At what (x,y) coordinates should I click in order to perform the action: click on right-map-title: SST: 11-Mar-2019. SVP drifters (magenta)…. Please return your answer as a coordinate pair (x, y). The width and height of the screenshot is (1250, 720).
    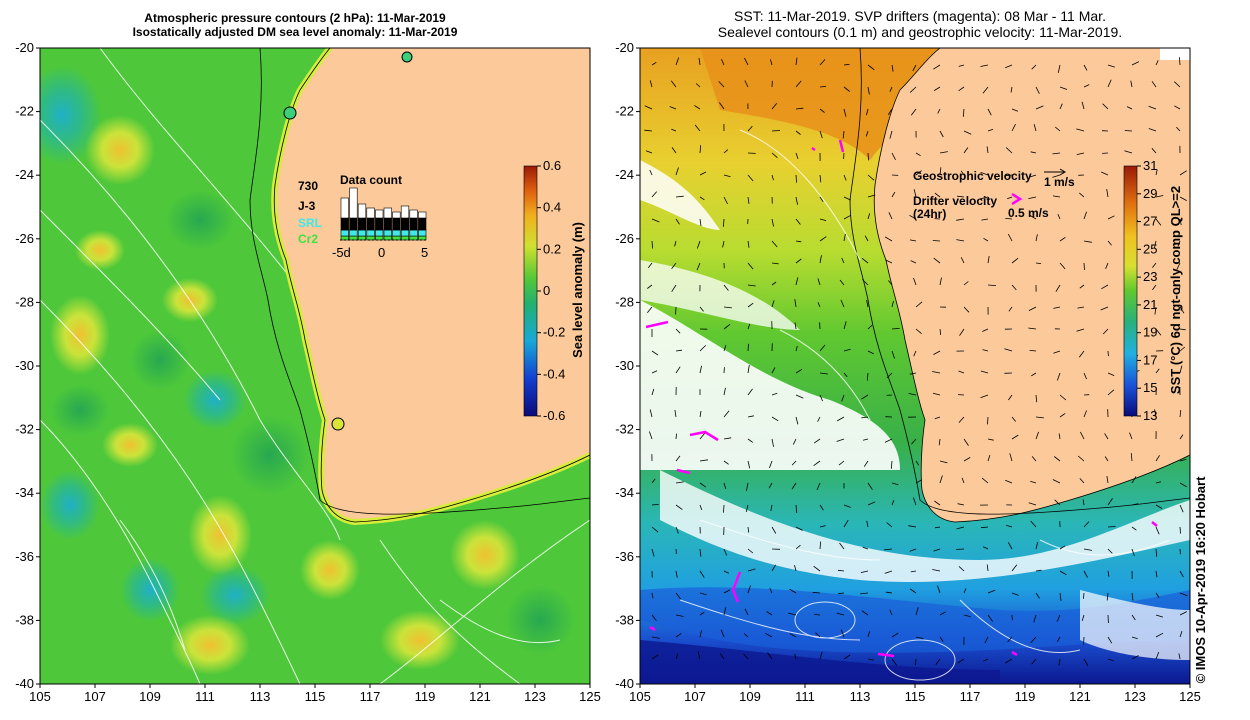
    Looking at the image, I should click on (920, 24).